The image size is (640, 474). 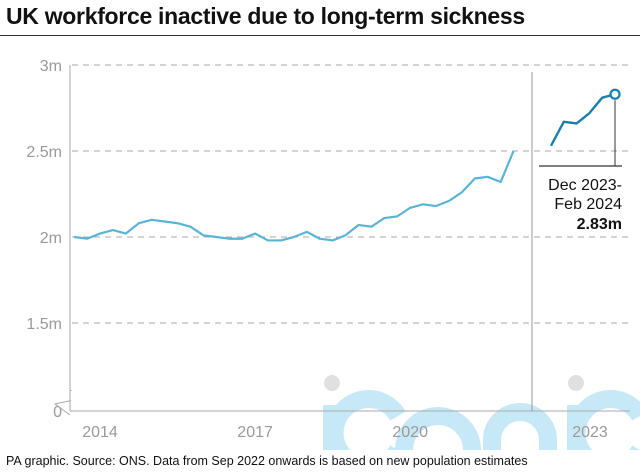 What do you see at coordinates (51, 238) in the screenshot?
I see `y-tick-label: 2m` at bounding box center [51, 238].